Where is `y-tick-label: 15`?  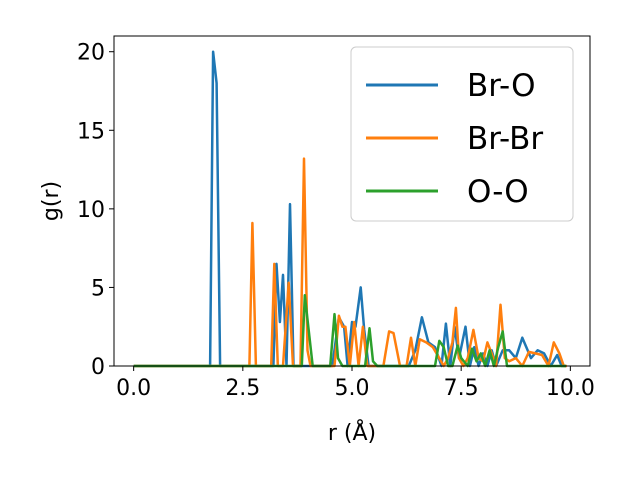
y-tick-label: 15 is located at coordinates (91, 131).